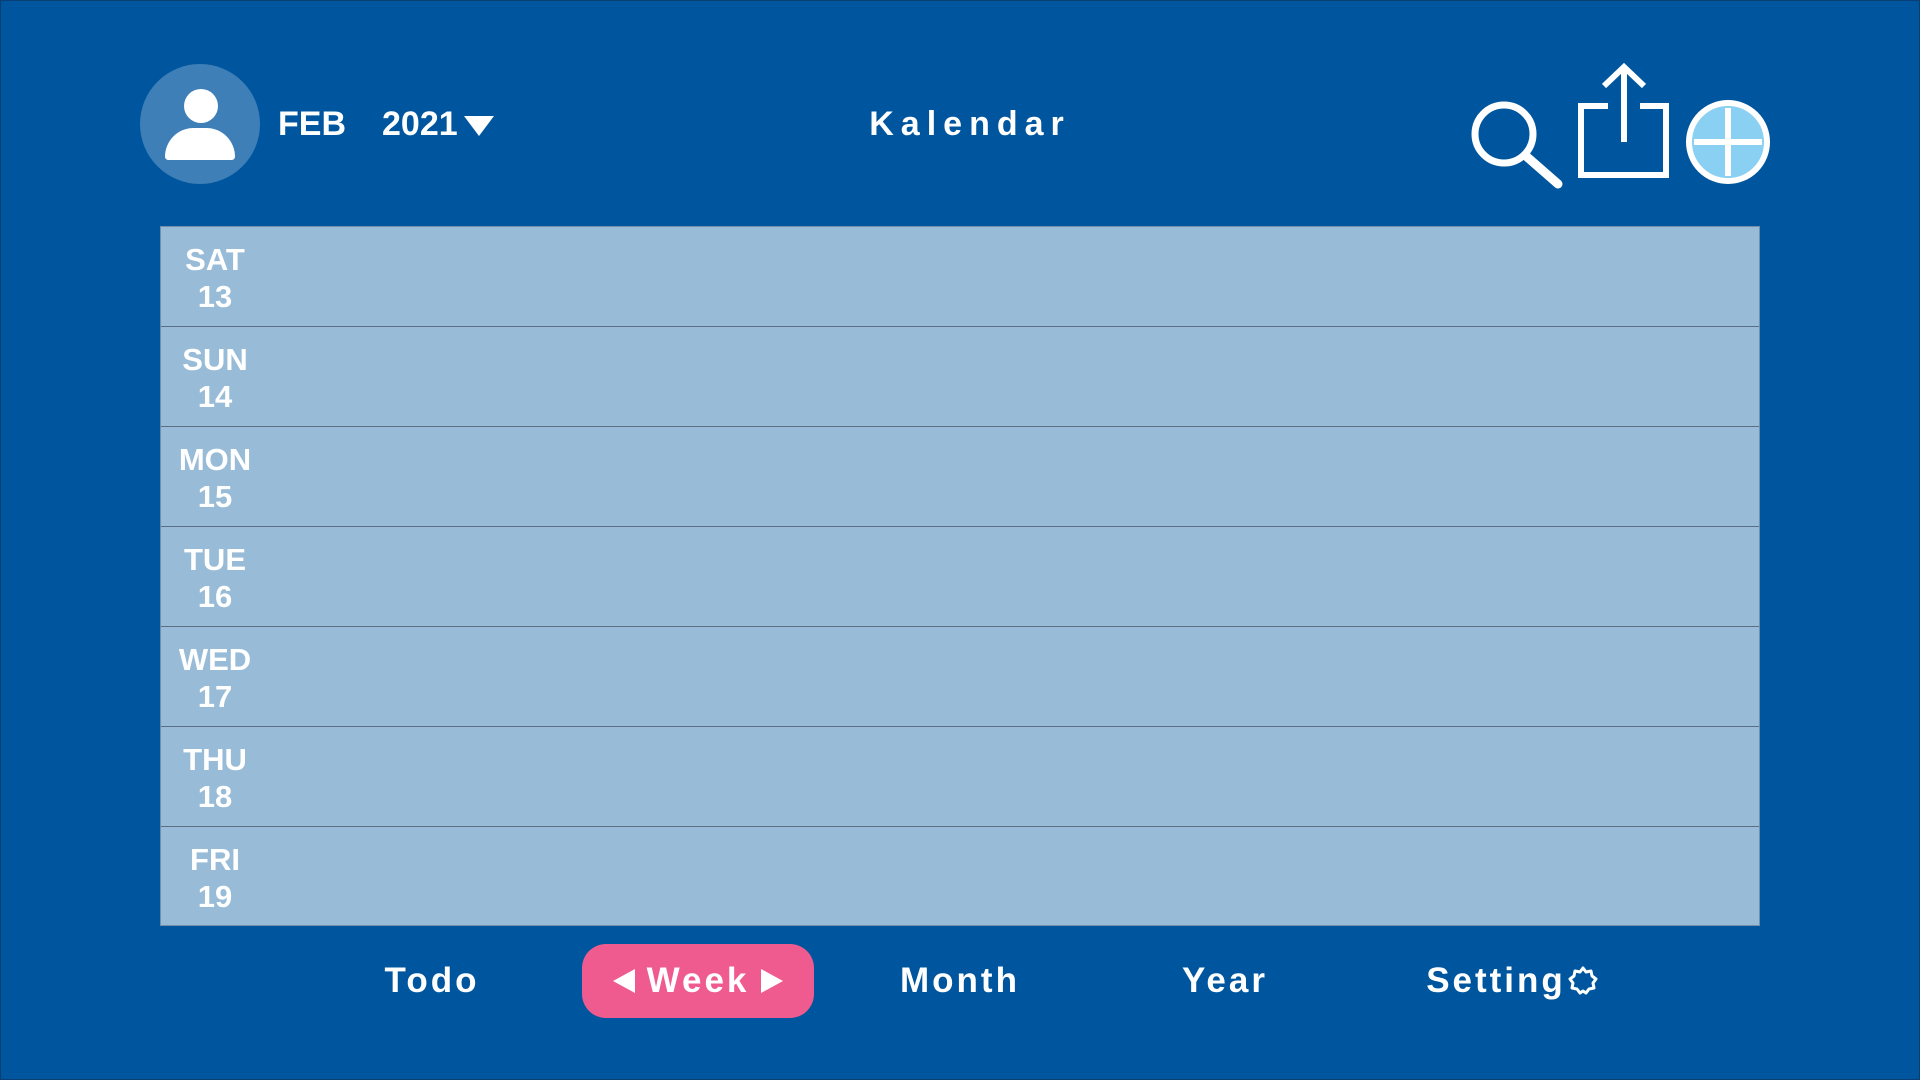  Describe the element at coordinates (200, 124) in the screenshot. I see `user-avatar-icon` at that location.